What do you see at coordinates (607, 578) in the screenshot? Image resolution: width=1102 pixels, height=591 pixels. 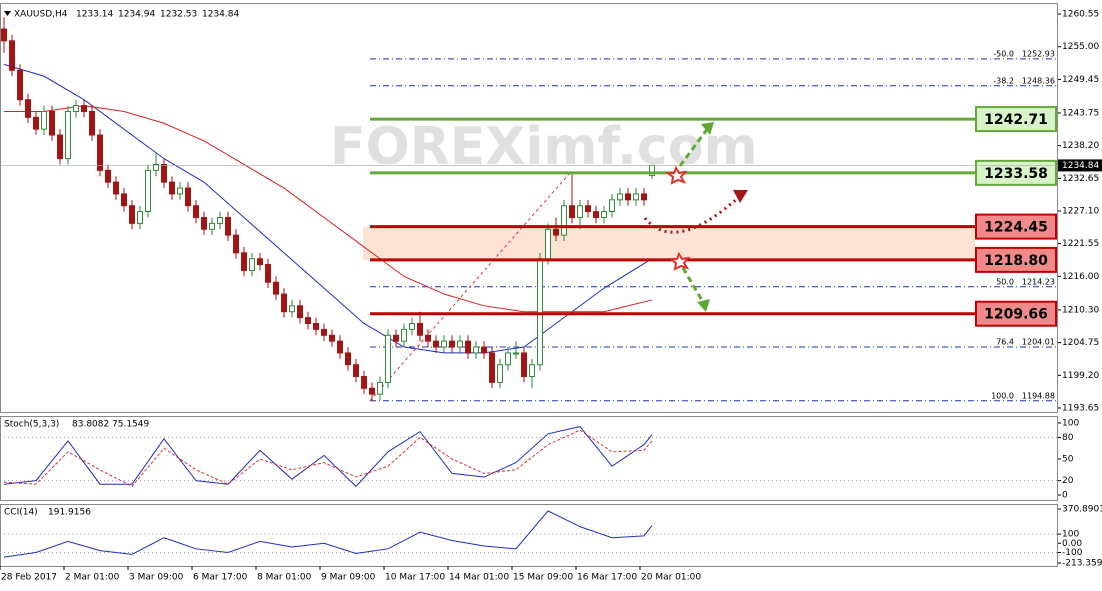 I see `x-tick-label: 16 Mar 17:00` at bounding box center [607, 578].